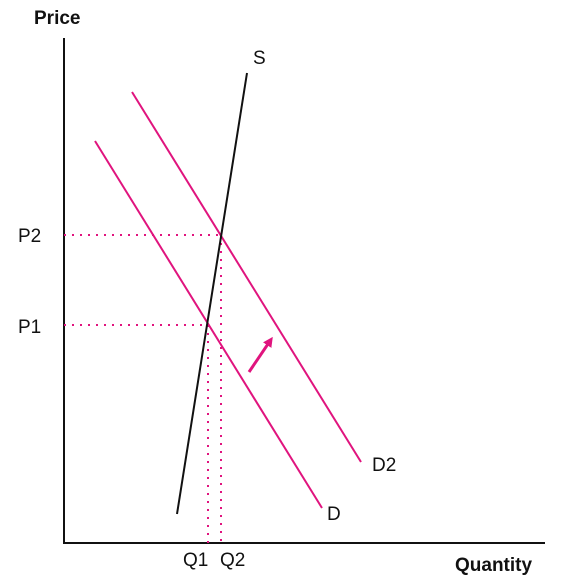 Image resolution: width=563 pixels, height=581 pixels. I want to click on supply-curve, so click(212, 293).